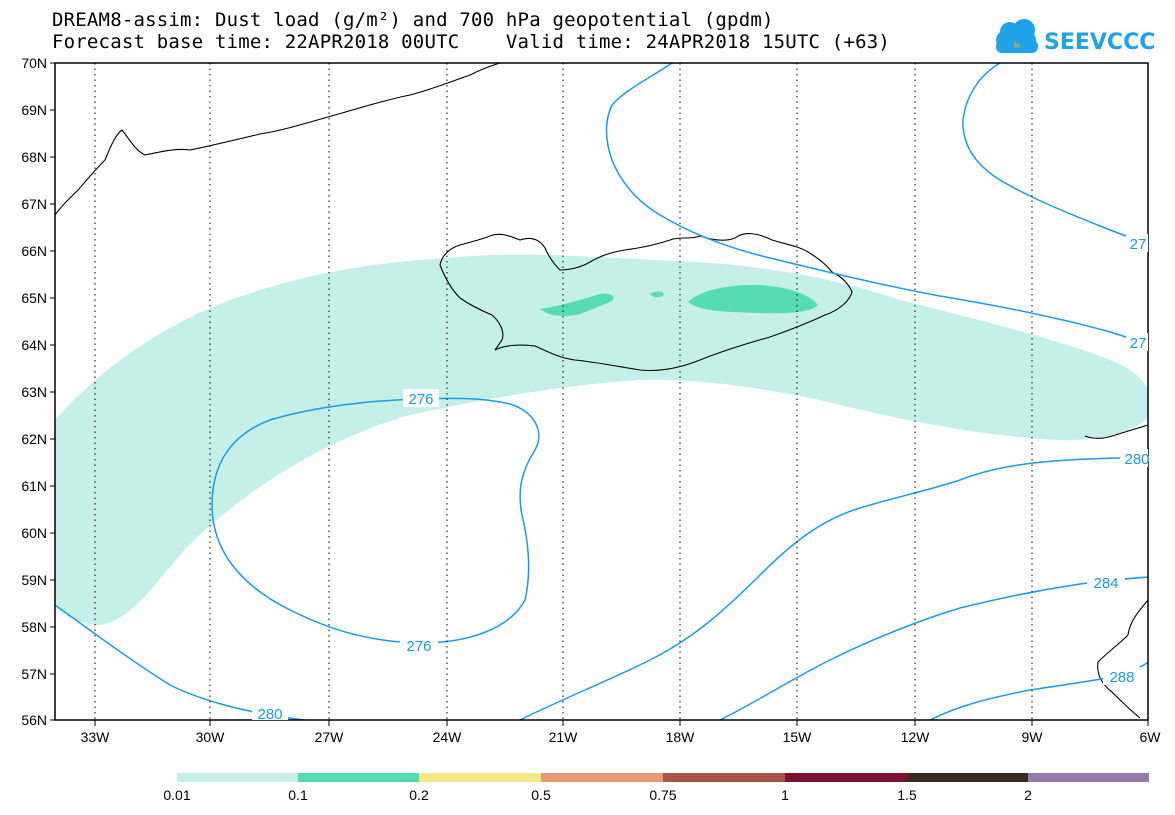  Describe the element at coordinates (34, 204) in the screenshot. I see `lat-label: 67N` at that location.